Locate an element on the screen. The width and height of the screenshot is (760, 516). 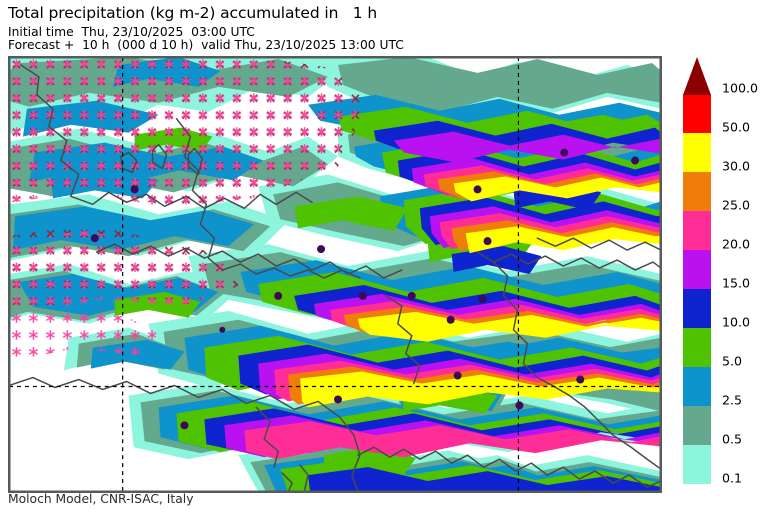
colorbar-label-50: 50.0 is located at coordinates (736, 127).